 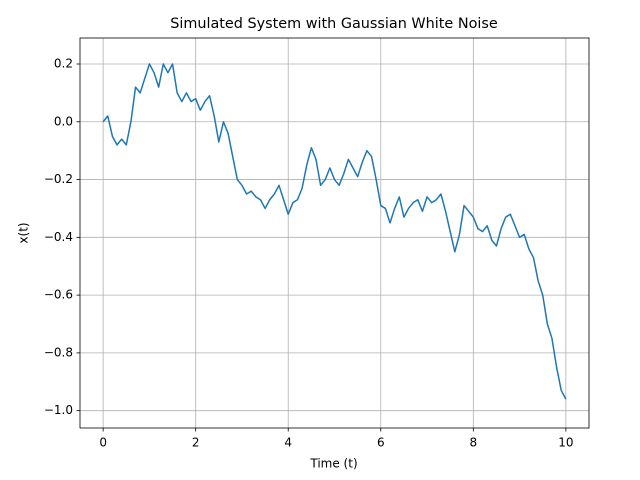 I want to click on y-tick-label: 0.2, so click(x=63, y=64).